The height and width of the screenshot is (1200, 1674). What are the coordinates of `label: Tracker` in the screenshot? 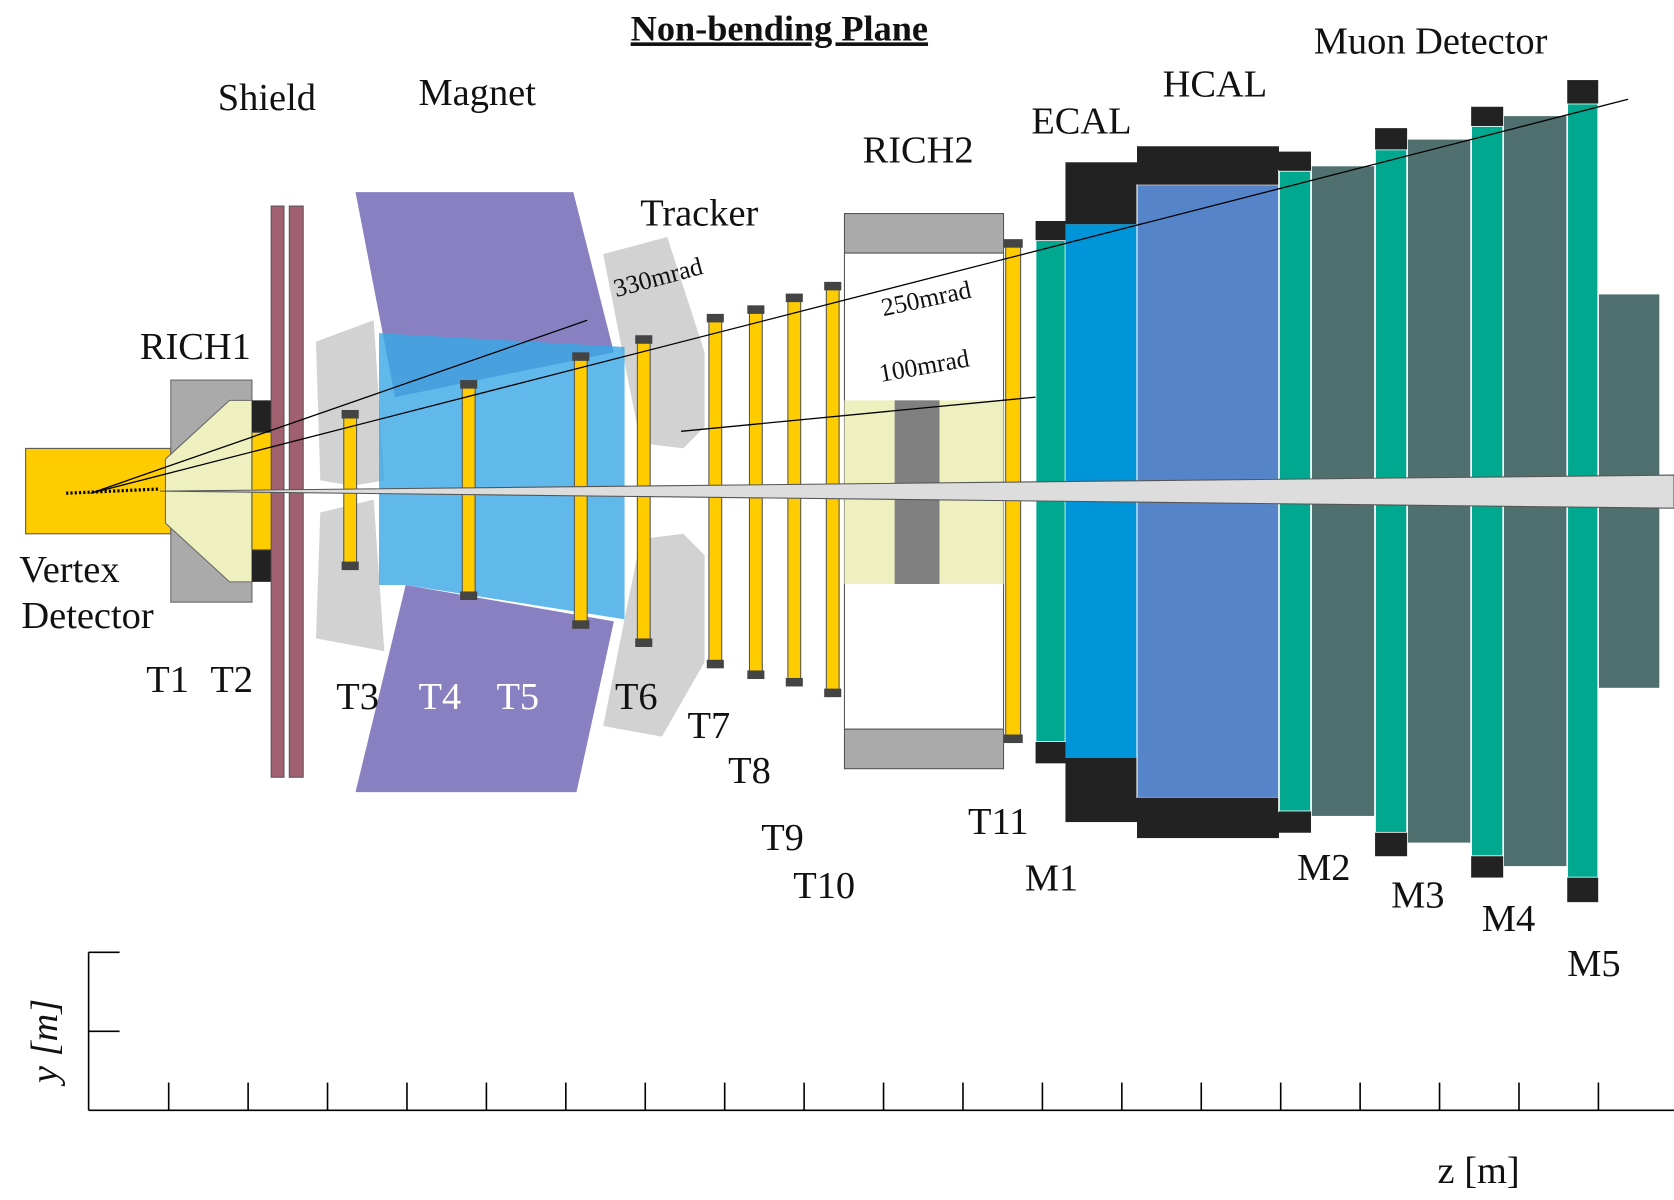 It's located at (699, 214).